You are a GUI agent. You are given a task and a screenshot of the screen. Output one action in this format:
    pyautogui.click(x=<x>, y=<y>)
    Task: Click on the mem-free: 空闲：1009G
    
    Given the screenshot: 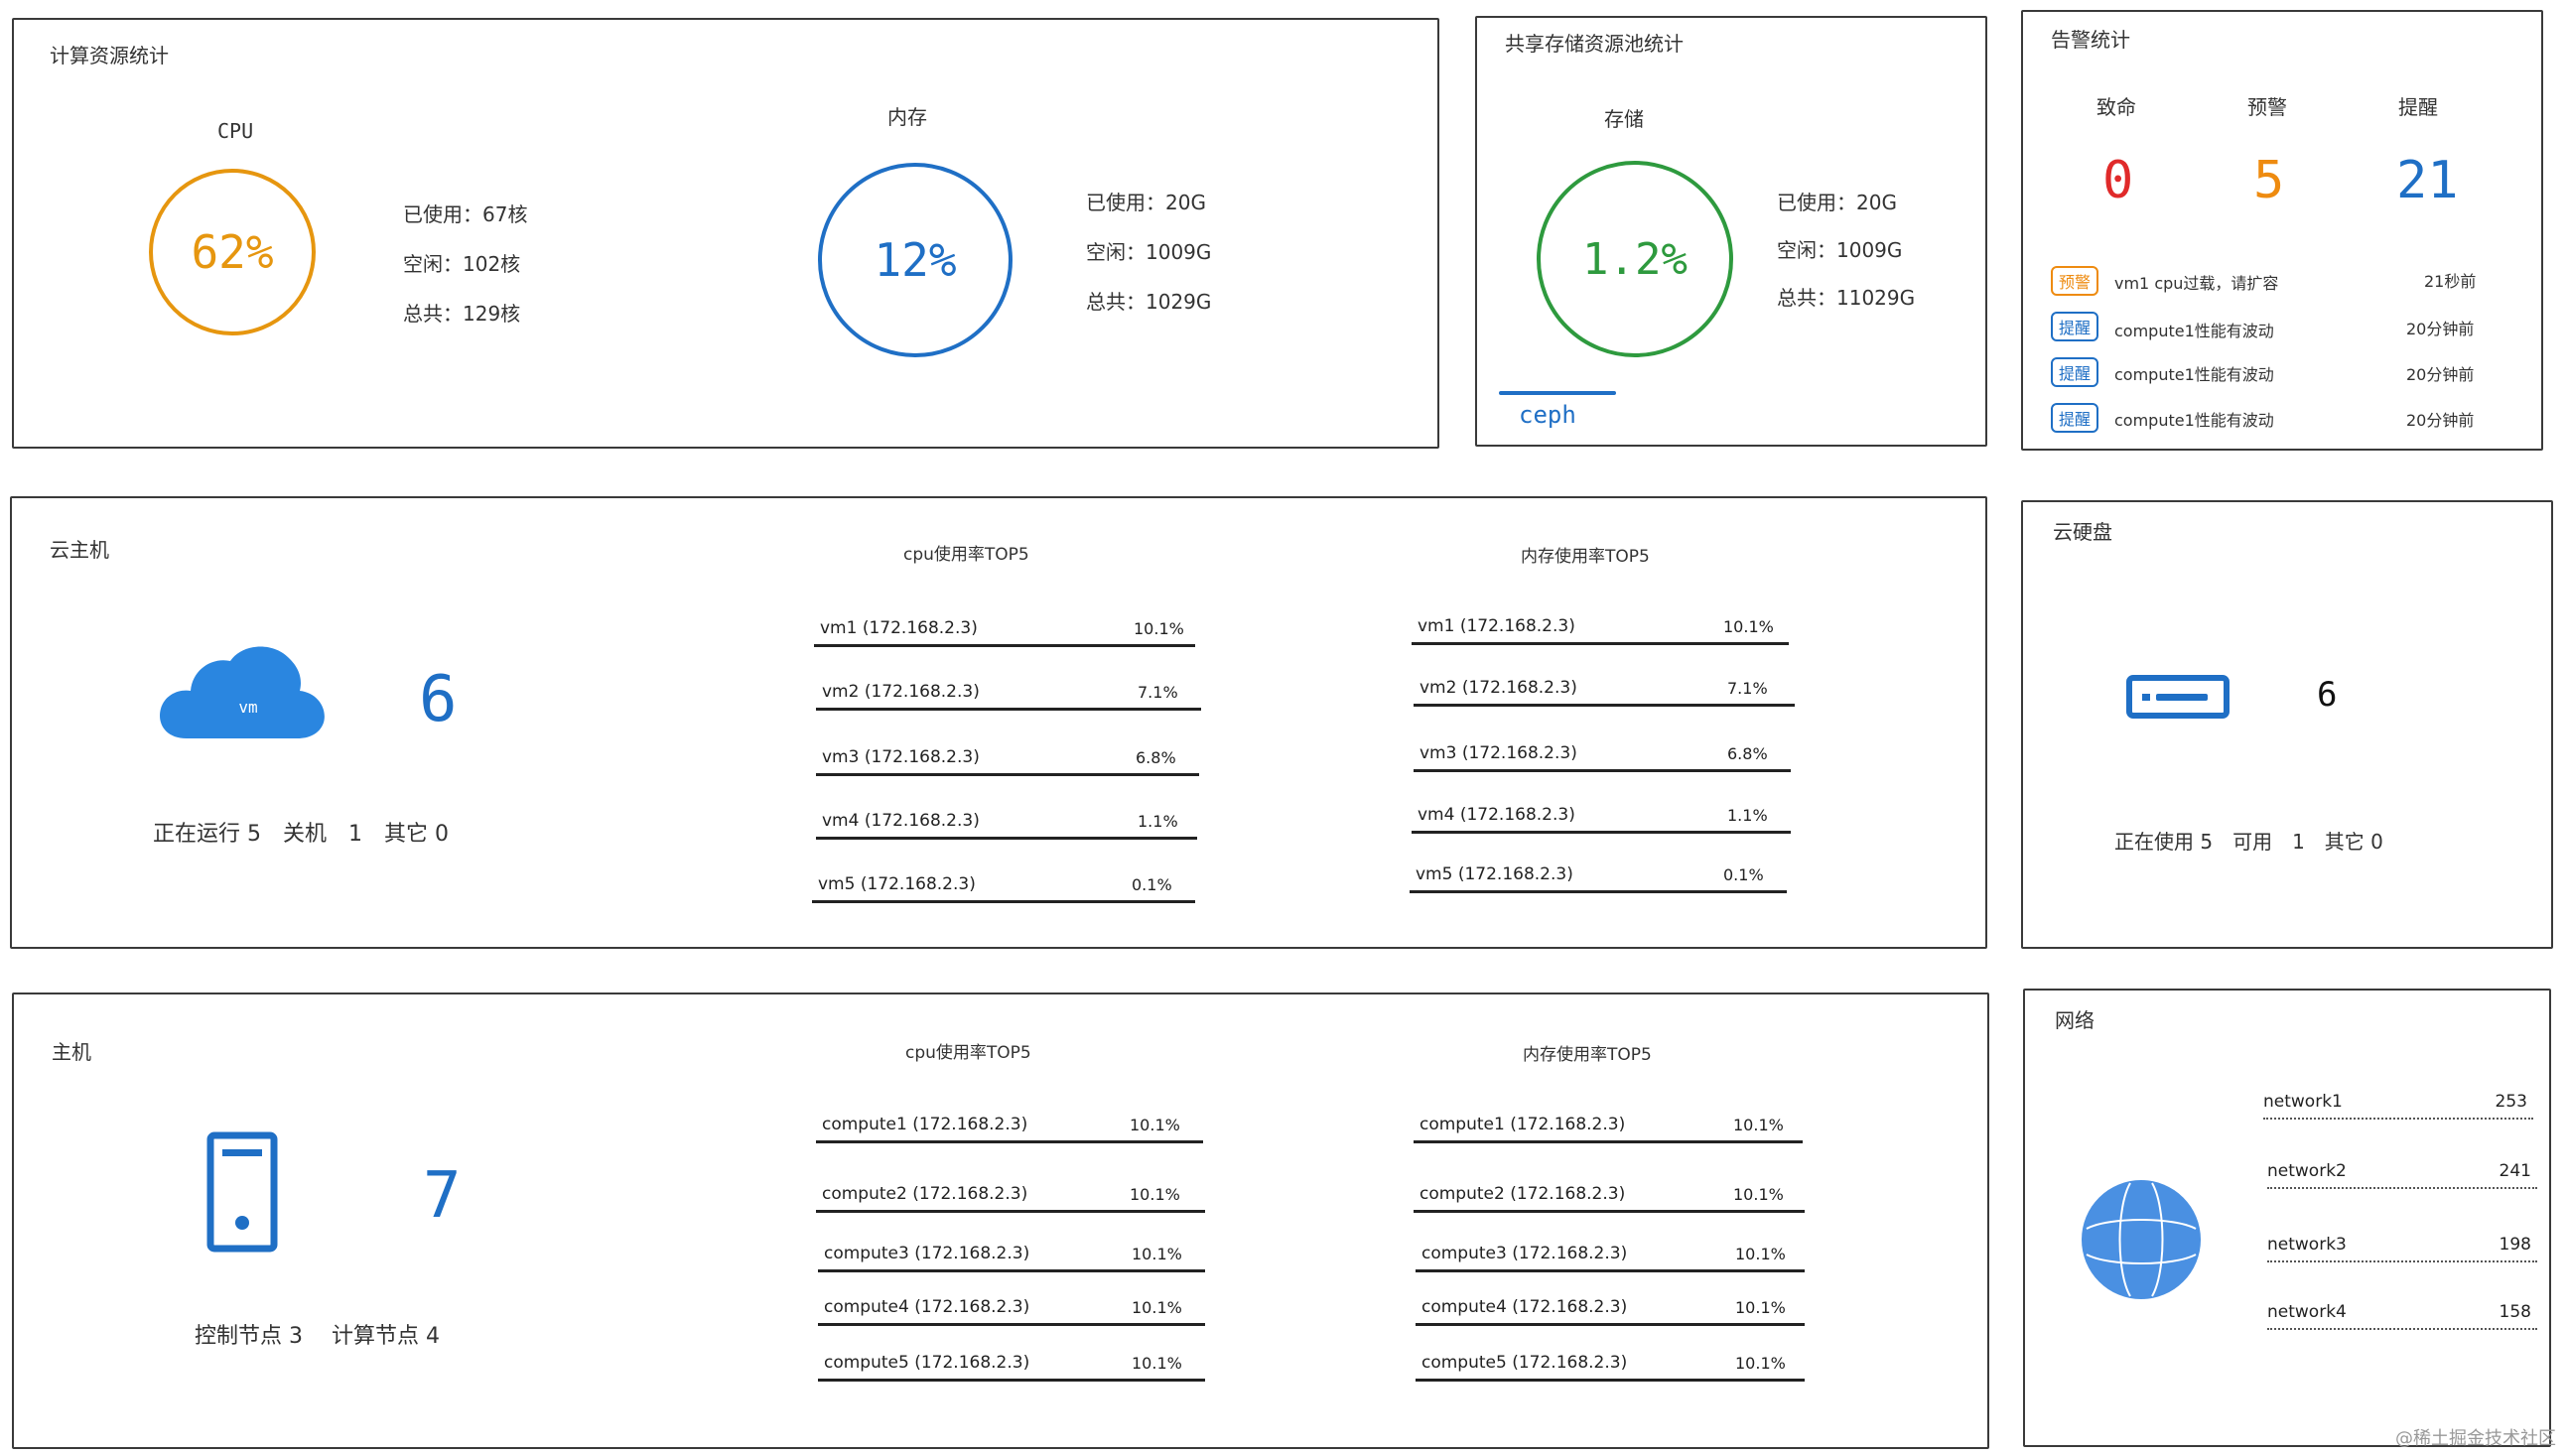 What is the action you would take?
    pyautogui.click(x=1149, y=252)
    